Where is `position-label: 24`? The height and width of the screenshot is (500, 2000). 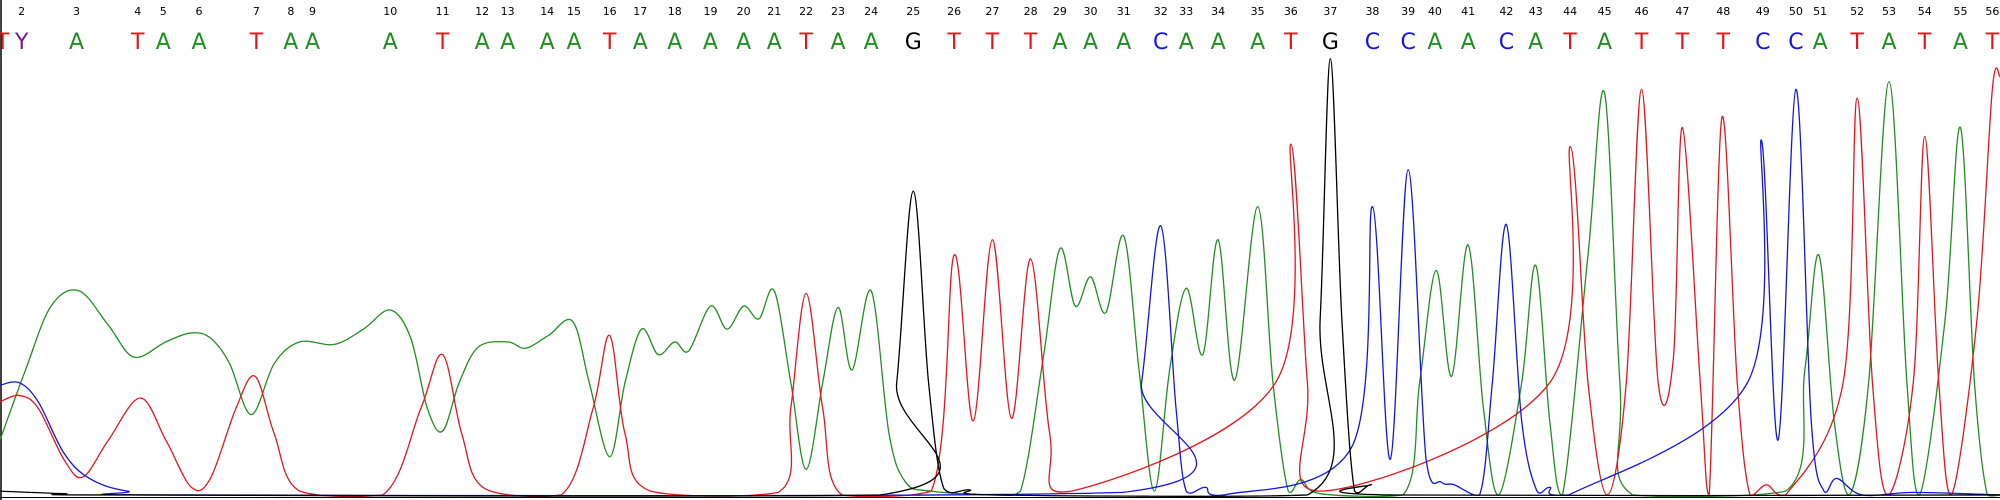 position-label: 24 is located at coordinates (871, 11).